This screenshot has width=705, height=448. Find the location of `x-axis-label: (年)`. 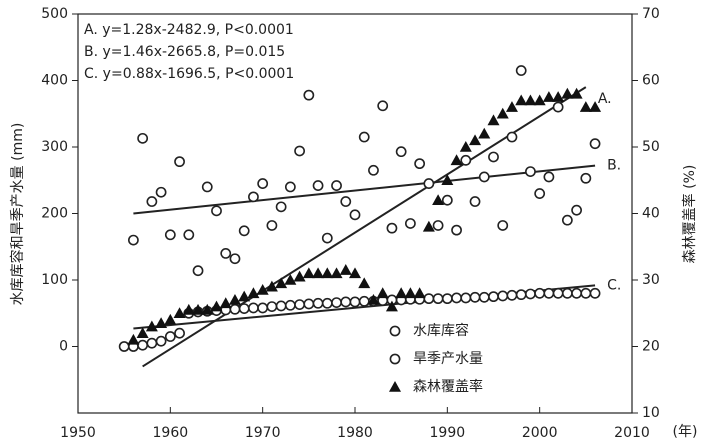

x-axis-label: (年) is located at coordinates (685, 432).